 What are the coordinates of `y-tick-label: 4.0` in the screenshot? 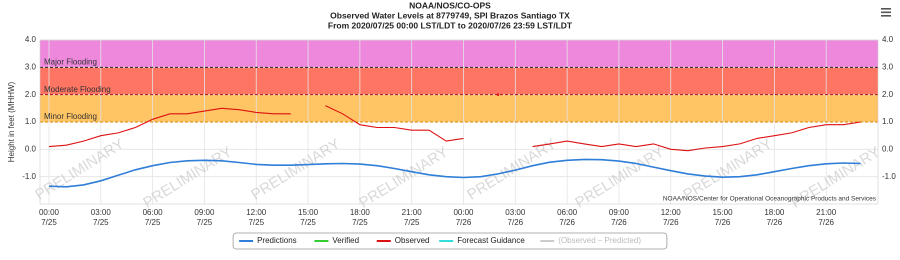 It's located at (31, 39).